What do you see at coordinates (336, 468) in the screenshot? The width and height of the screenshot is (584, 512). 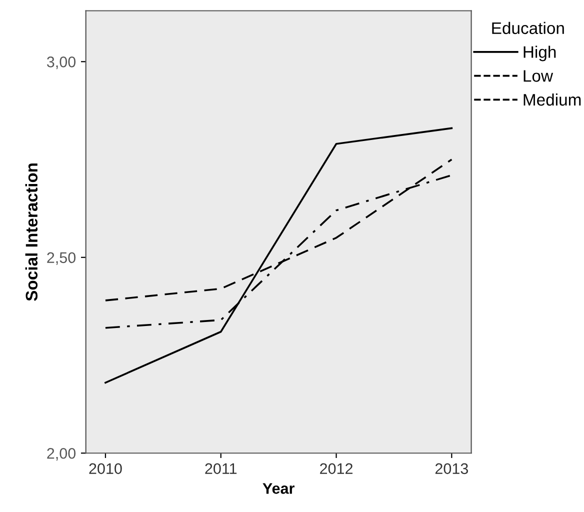 I see `x-tick-label: 2012` at bounding box center [336, 468].